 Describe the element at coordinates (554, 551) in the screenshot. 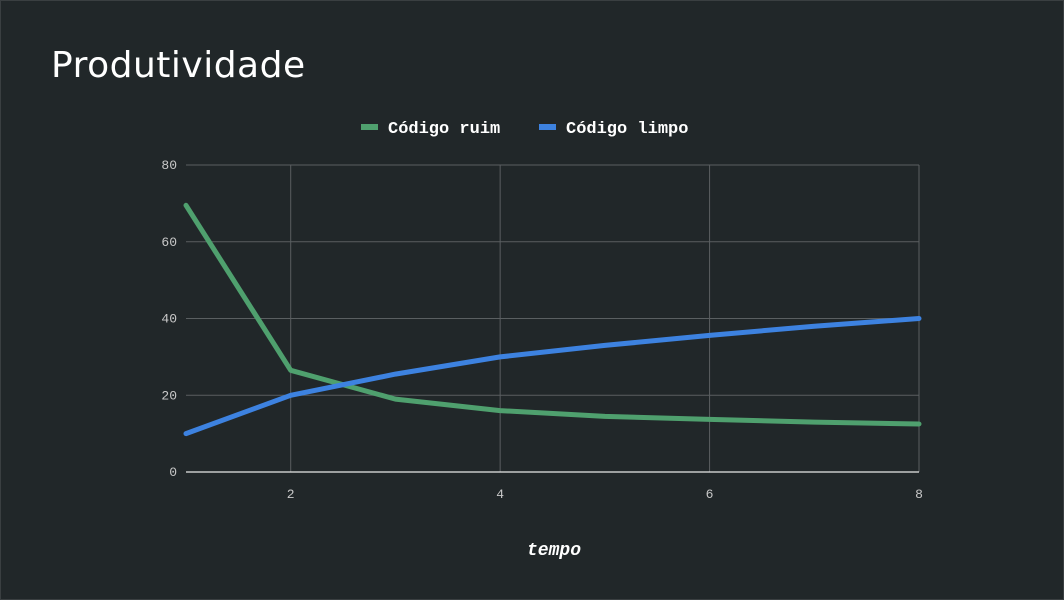

I see `x-axis-label: tempo` at that location.